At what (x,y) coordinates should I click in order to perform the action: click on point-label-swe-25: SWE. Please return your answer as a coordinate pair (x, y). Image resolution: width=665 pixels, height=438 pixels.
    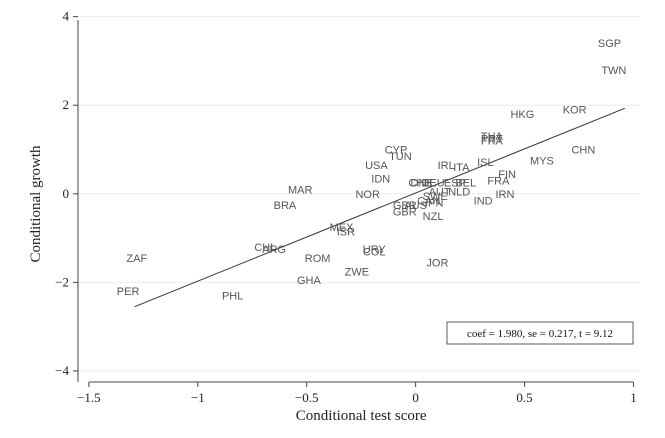
    Looking at the image, I should click on (435, 197).